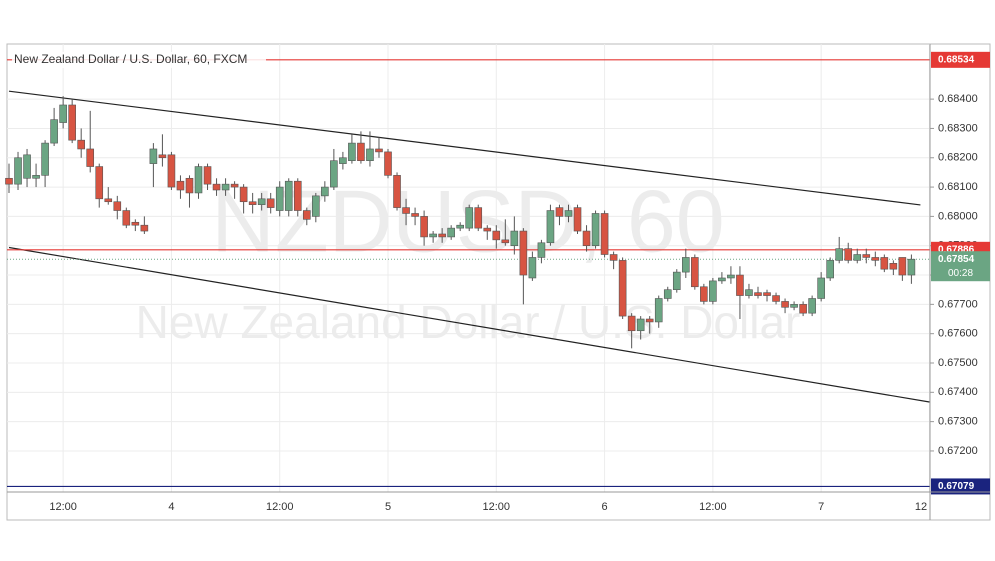 Image resolution: width=995 pixels, height=561 pixels. I want to click on price-label: 0.67886, so click(956, 249).